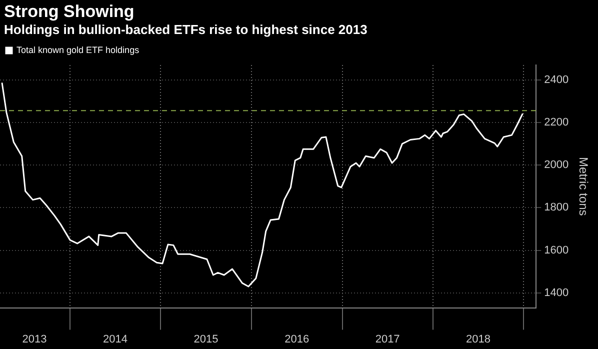 Image resolution: width=598 pixels, height=349 pixels. Describe the element at coordinates (206, 339) in the screenshot. I see `x-tick-label: 2015` at that location.